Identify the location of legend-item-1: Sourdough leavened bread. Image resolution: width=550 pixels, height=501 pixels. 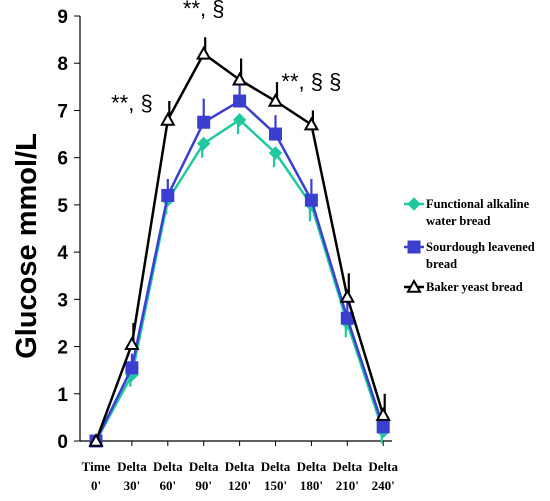
(469, 255).